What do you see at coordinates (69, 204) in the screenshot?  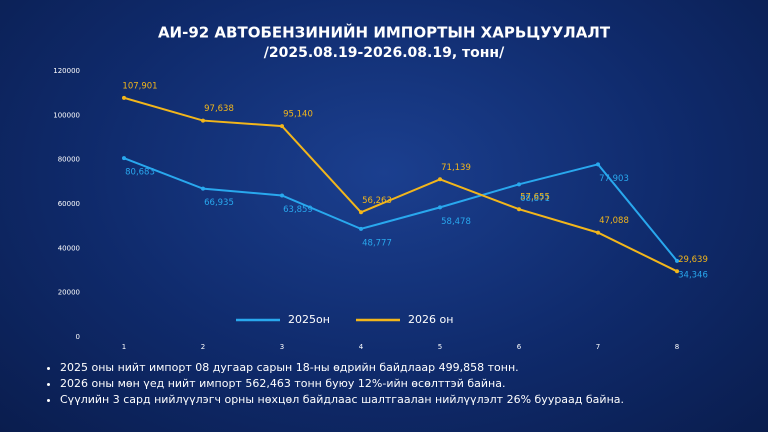 I see `y-tick-label: 60000` at bounding box center [69, 204].